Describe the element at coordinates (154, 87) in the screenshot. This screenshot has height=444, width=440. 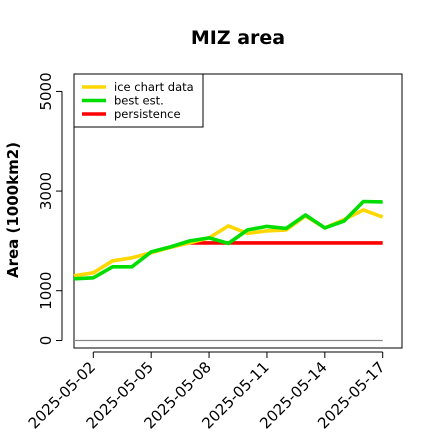
I see `legend-label-ice-chart-data: ice chart data` at that location.